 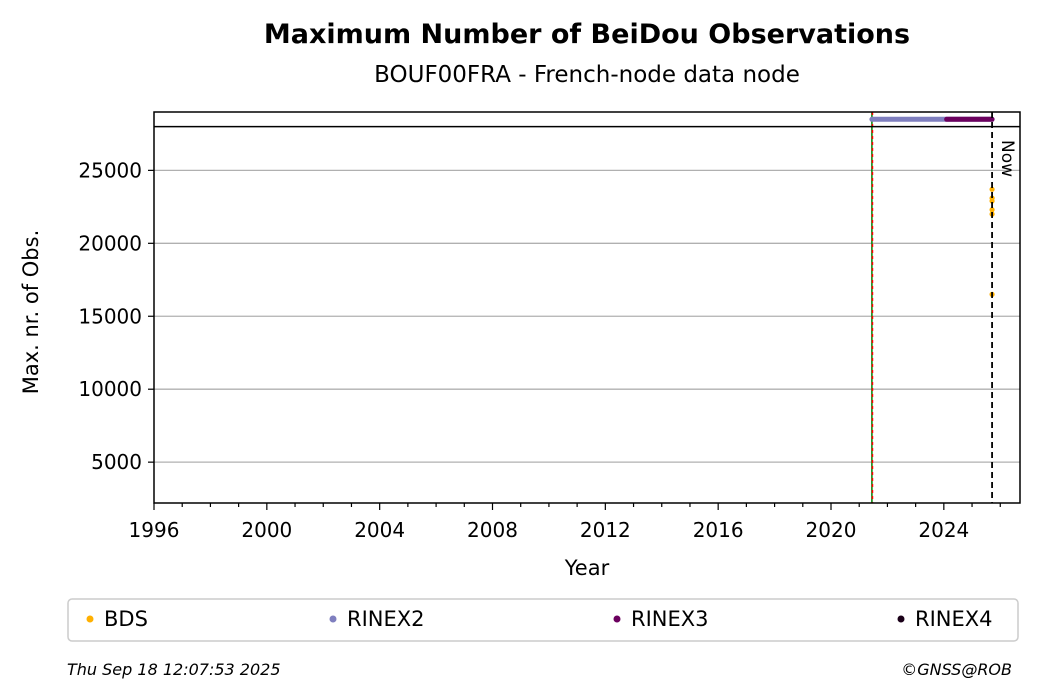 I want to click on y-tick-label-5000: 5000, so click(x=116, y=462).